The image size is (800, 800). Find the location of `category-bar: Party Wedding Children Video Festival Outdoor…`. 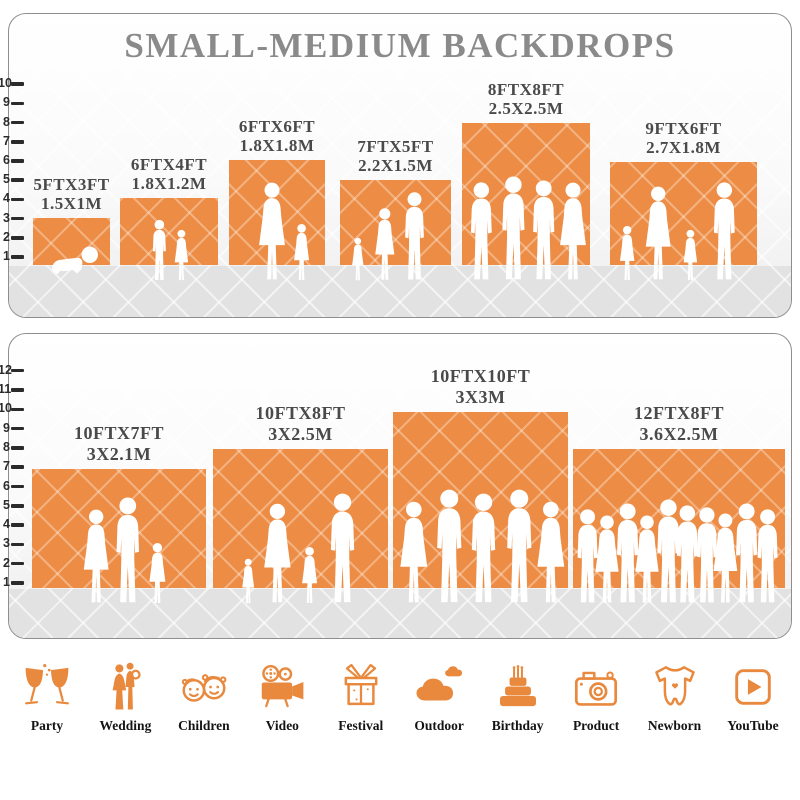

category-bar: Party Wedding Children Video Festival Outdoor… is located at coordinates (400, 697).